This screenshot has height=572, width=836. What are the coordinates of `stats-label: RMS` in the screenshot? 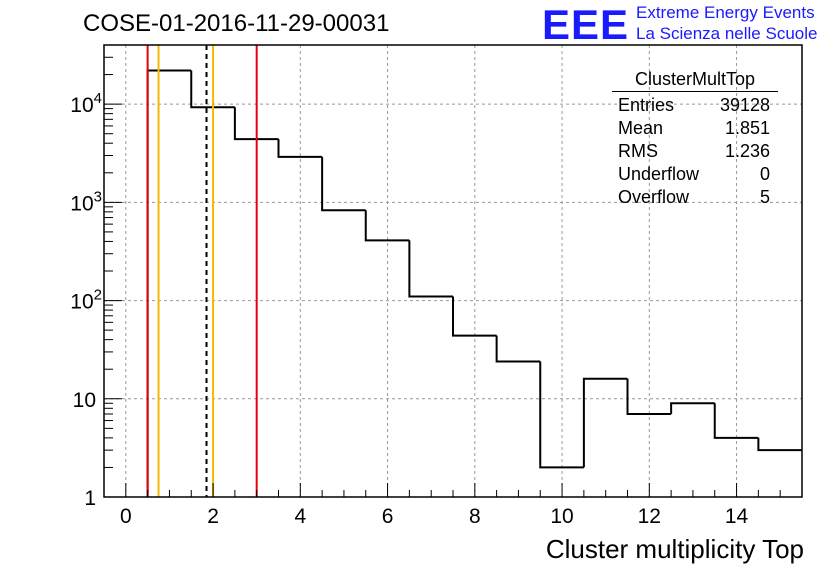 It's located at (638, 151).